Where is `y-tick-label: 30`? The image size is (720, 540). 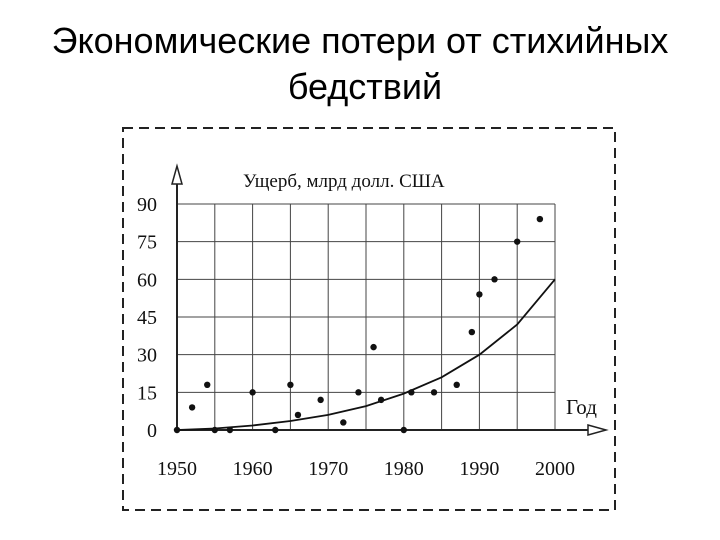 y-tick-label: 30 is located at coordinates (147, 356).